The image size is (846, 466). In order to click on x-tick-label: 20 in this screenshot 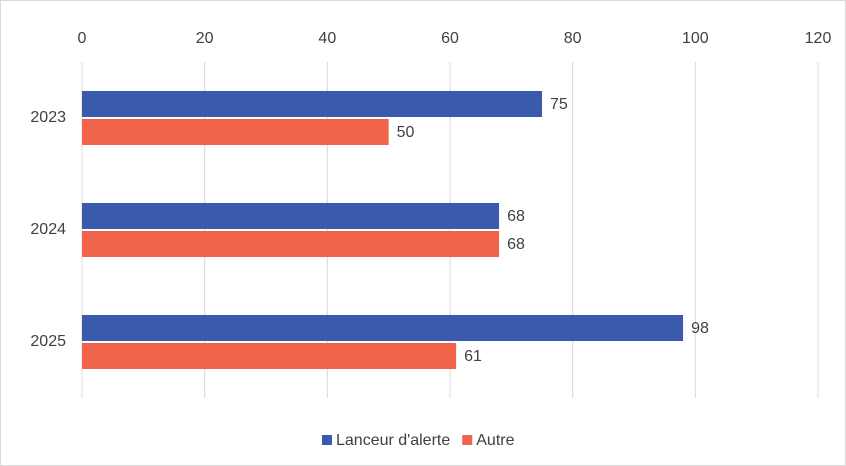, I will do `click(205, 38)`.